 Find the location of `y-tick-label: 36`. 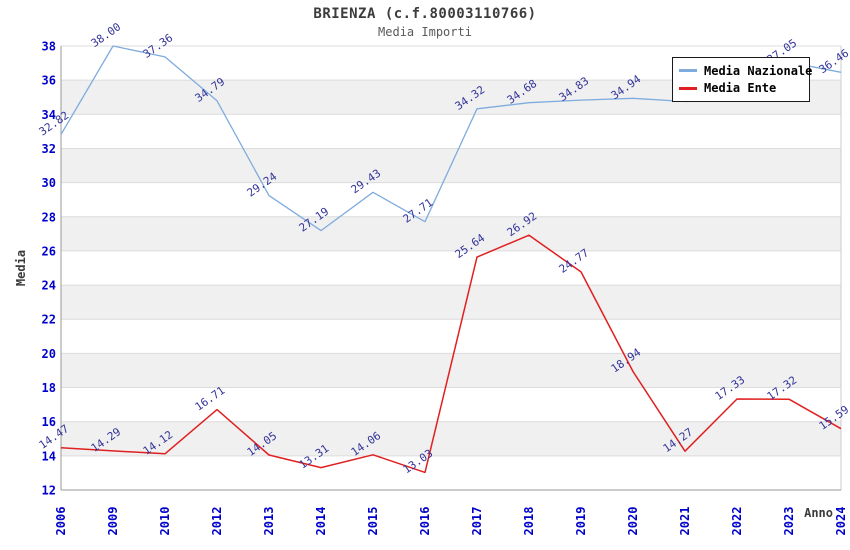

y-tick-label: 36 is located at coordinates (49, 81).